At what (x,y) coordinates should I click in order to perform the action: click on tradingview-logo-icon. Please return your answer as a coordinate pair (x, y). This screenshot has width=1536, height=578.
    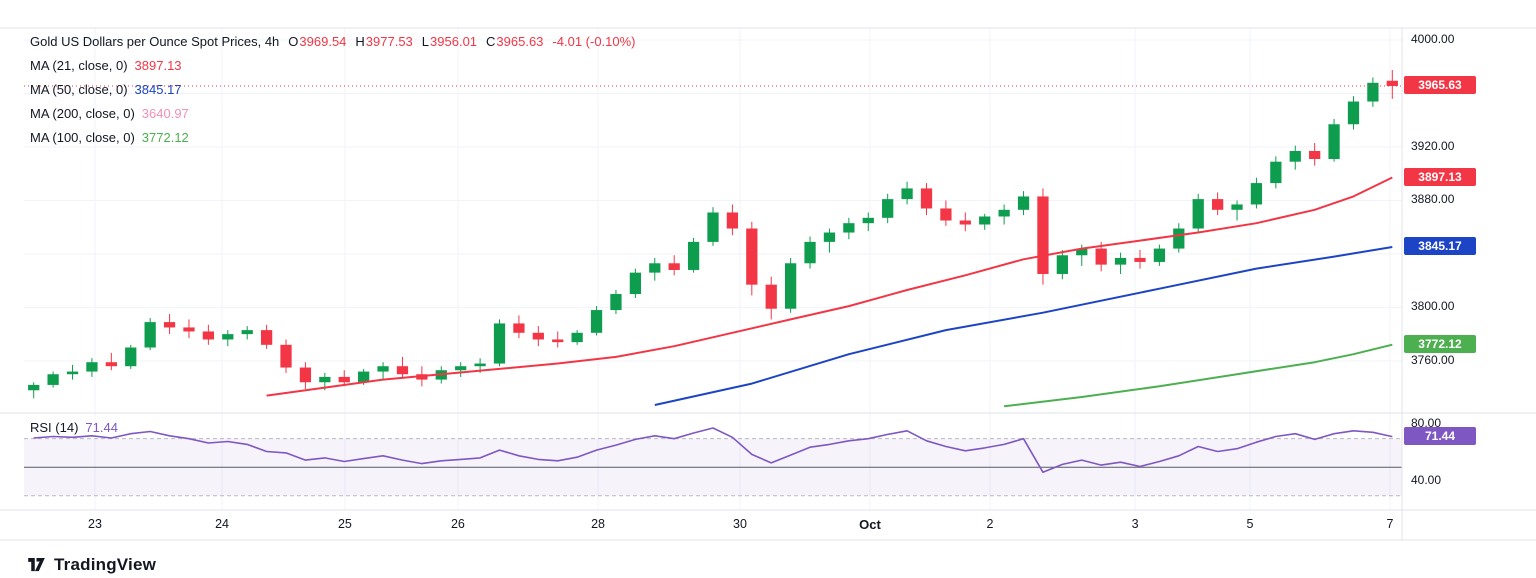
    Looking at the image, I should click on (36, 564).